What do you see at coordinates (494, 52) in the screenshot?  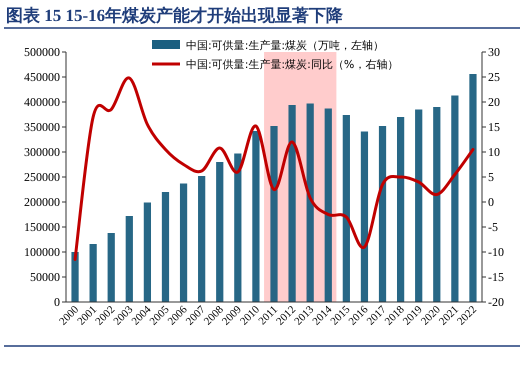 I see `y2-tick-label: 30` at bounding box center [494, 52].